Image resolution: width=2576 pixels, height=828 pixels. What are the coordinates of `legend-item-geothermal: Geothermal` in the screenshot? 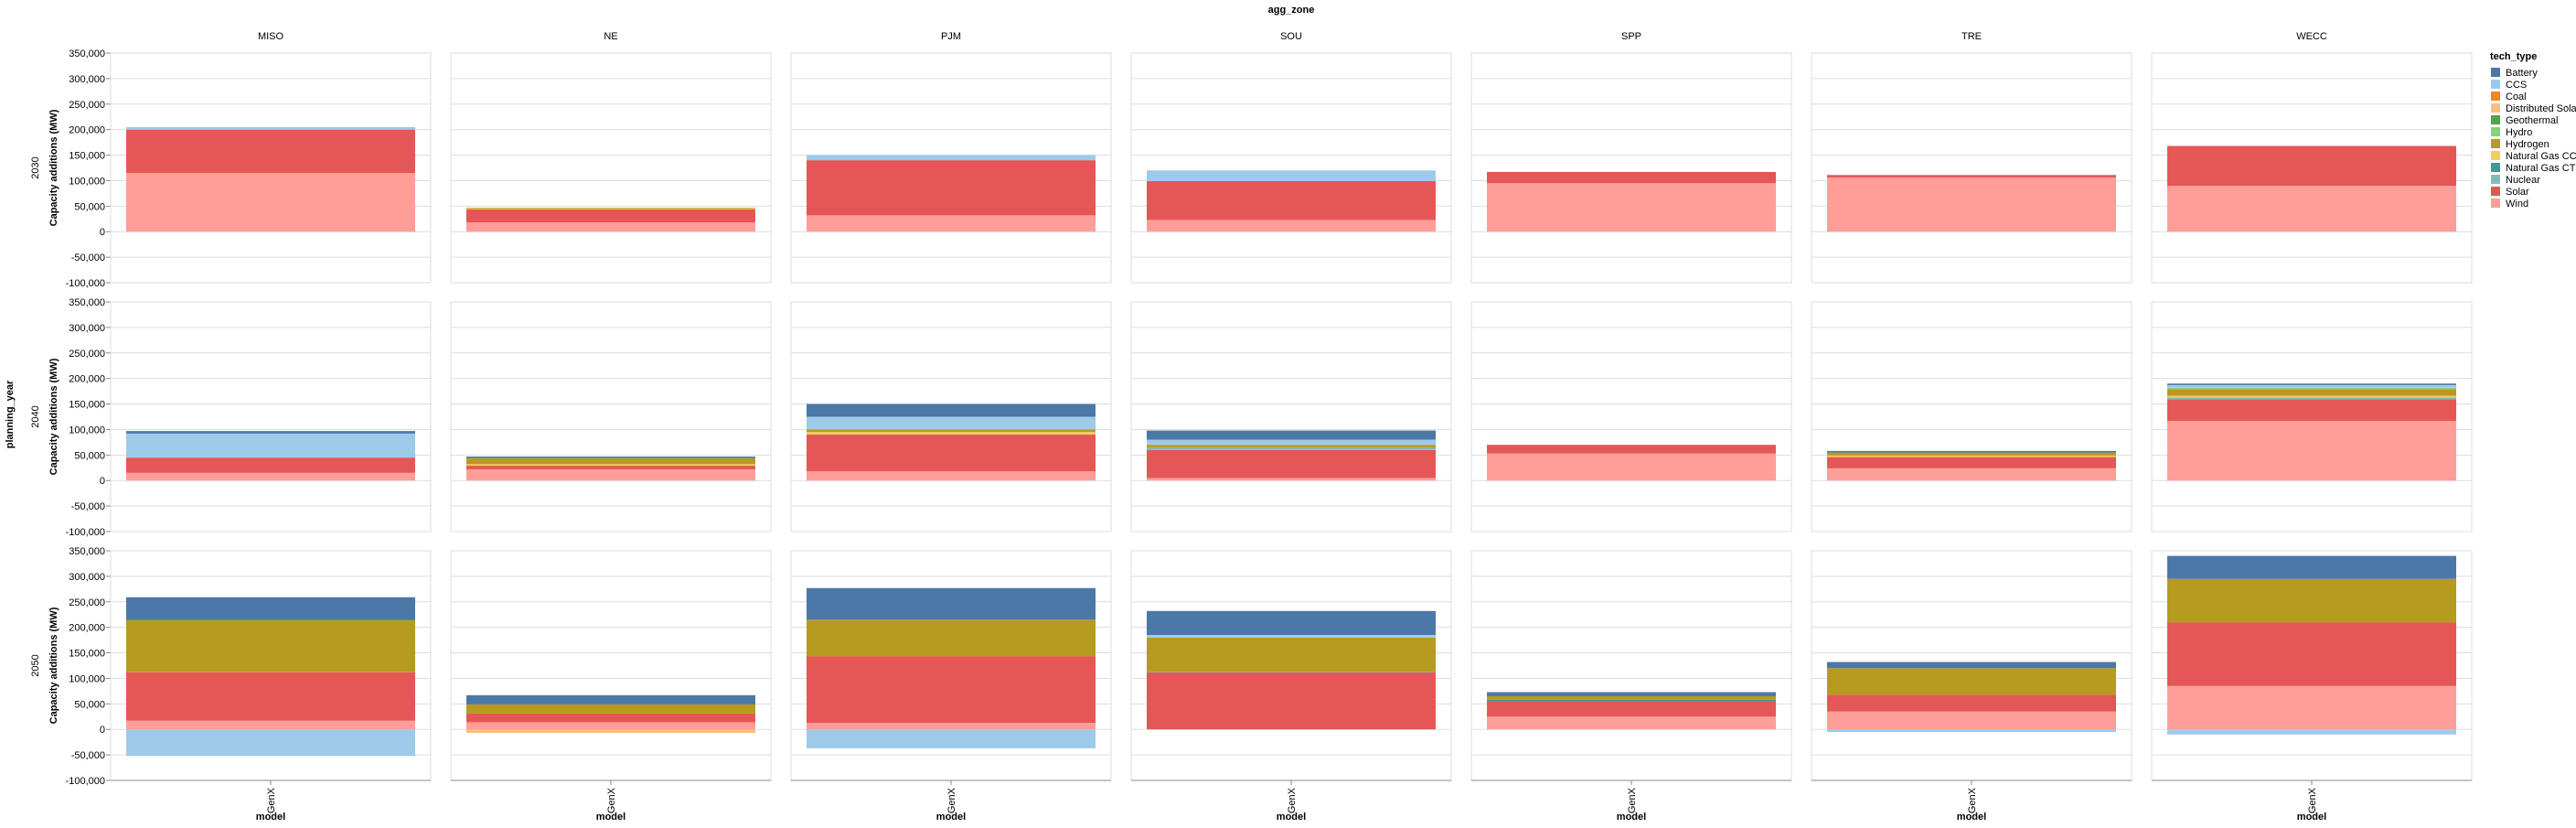 It's located at (2524, 120).